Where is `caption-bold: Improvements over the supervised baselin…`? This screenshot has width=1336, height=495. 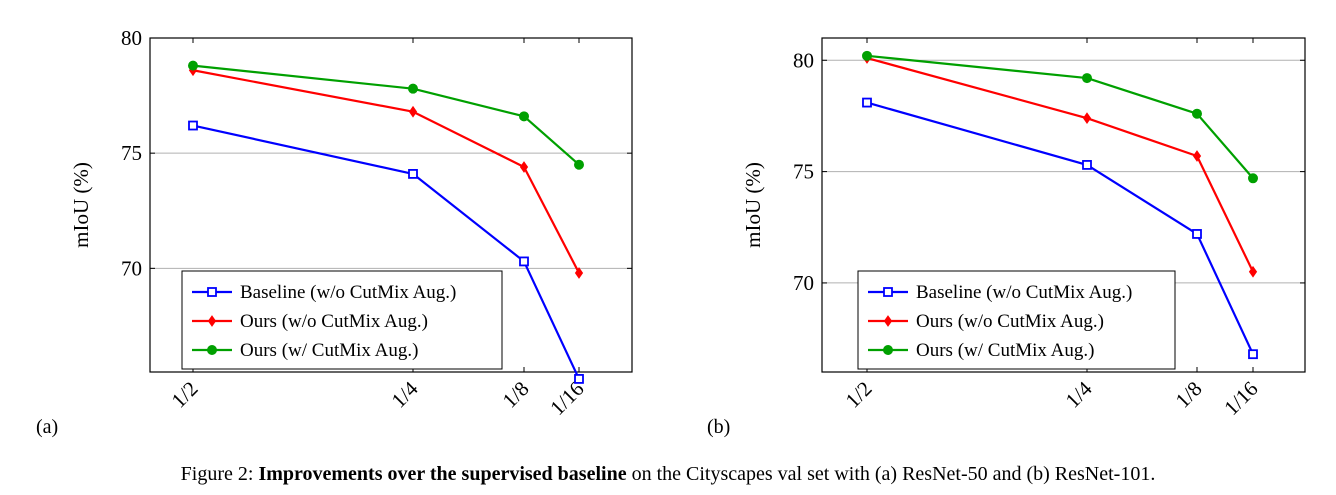 caption-bold: Improvements over the supervised baselin… is located at coordinates (442, 474).